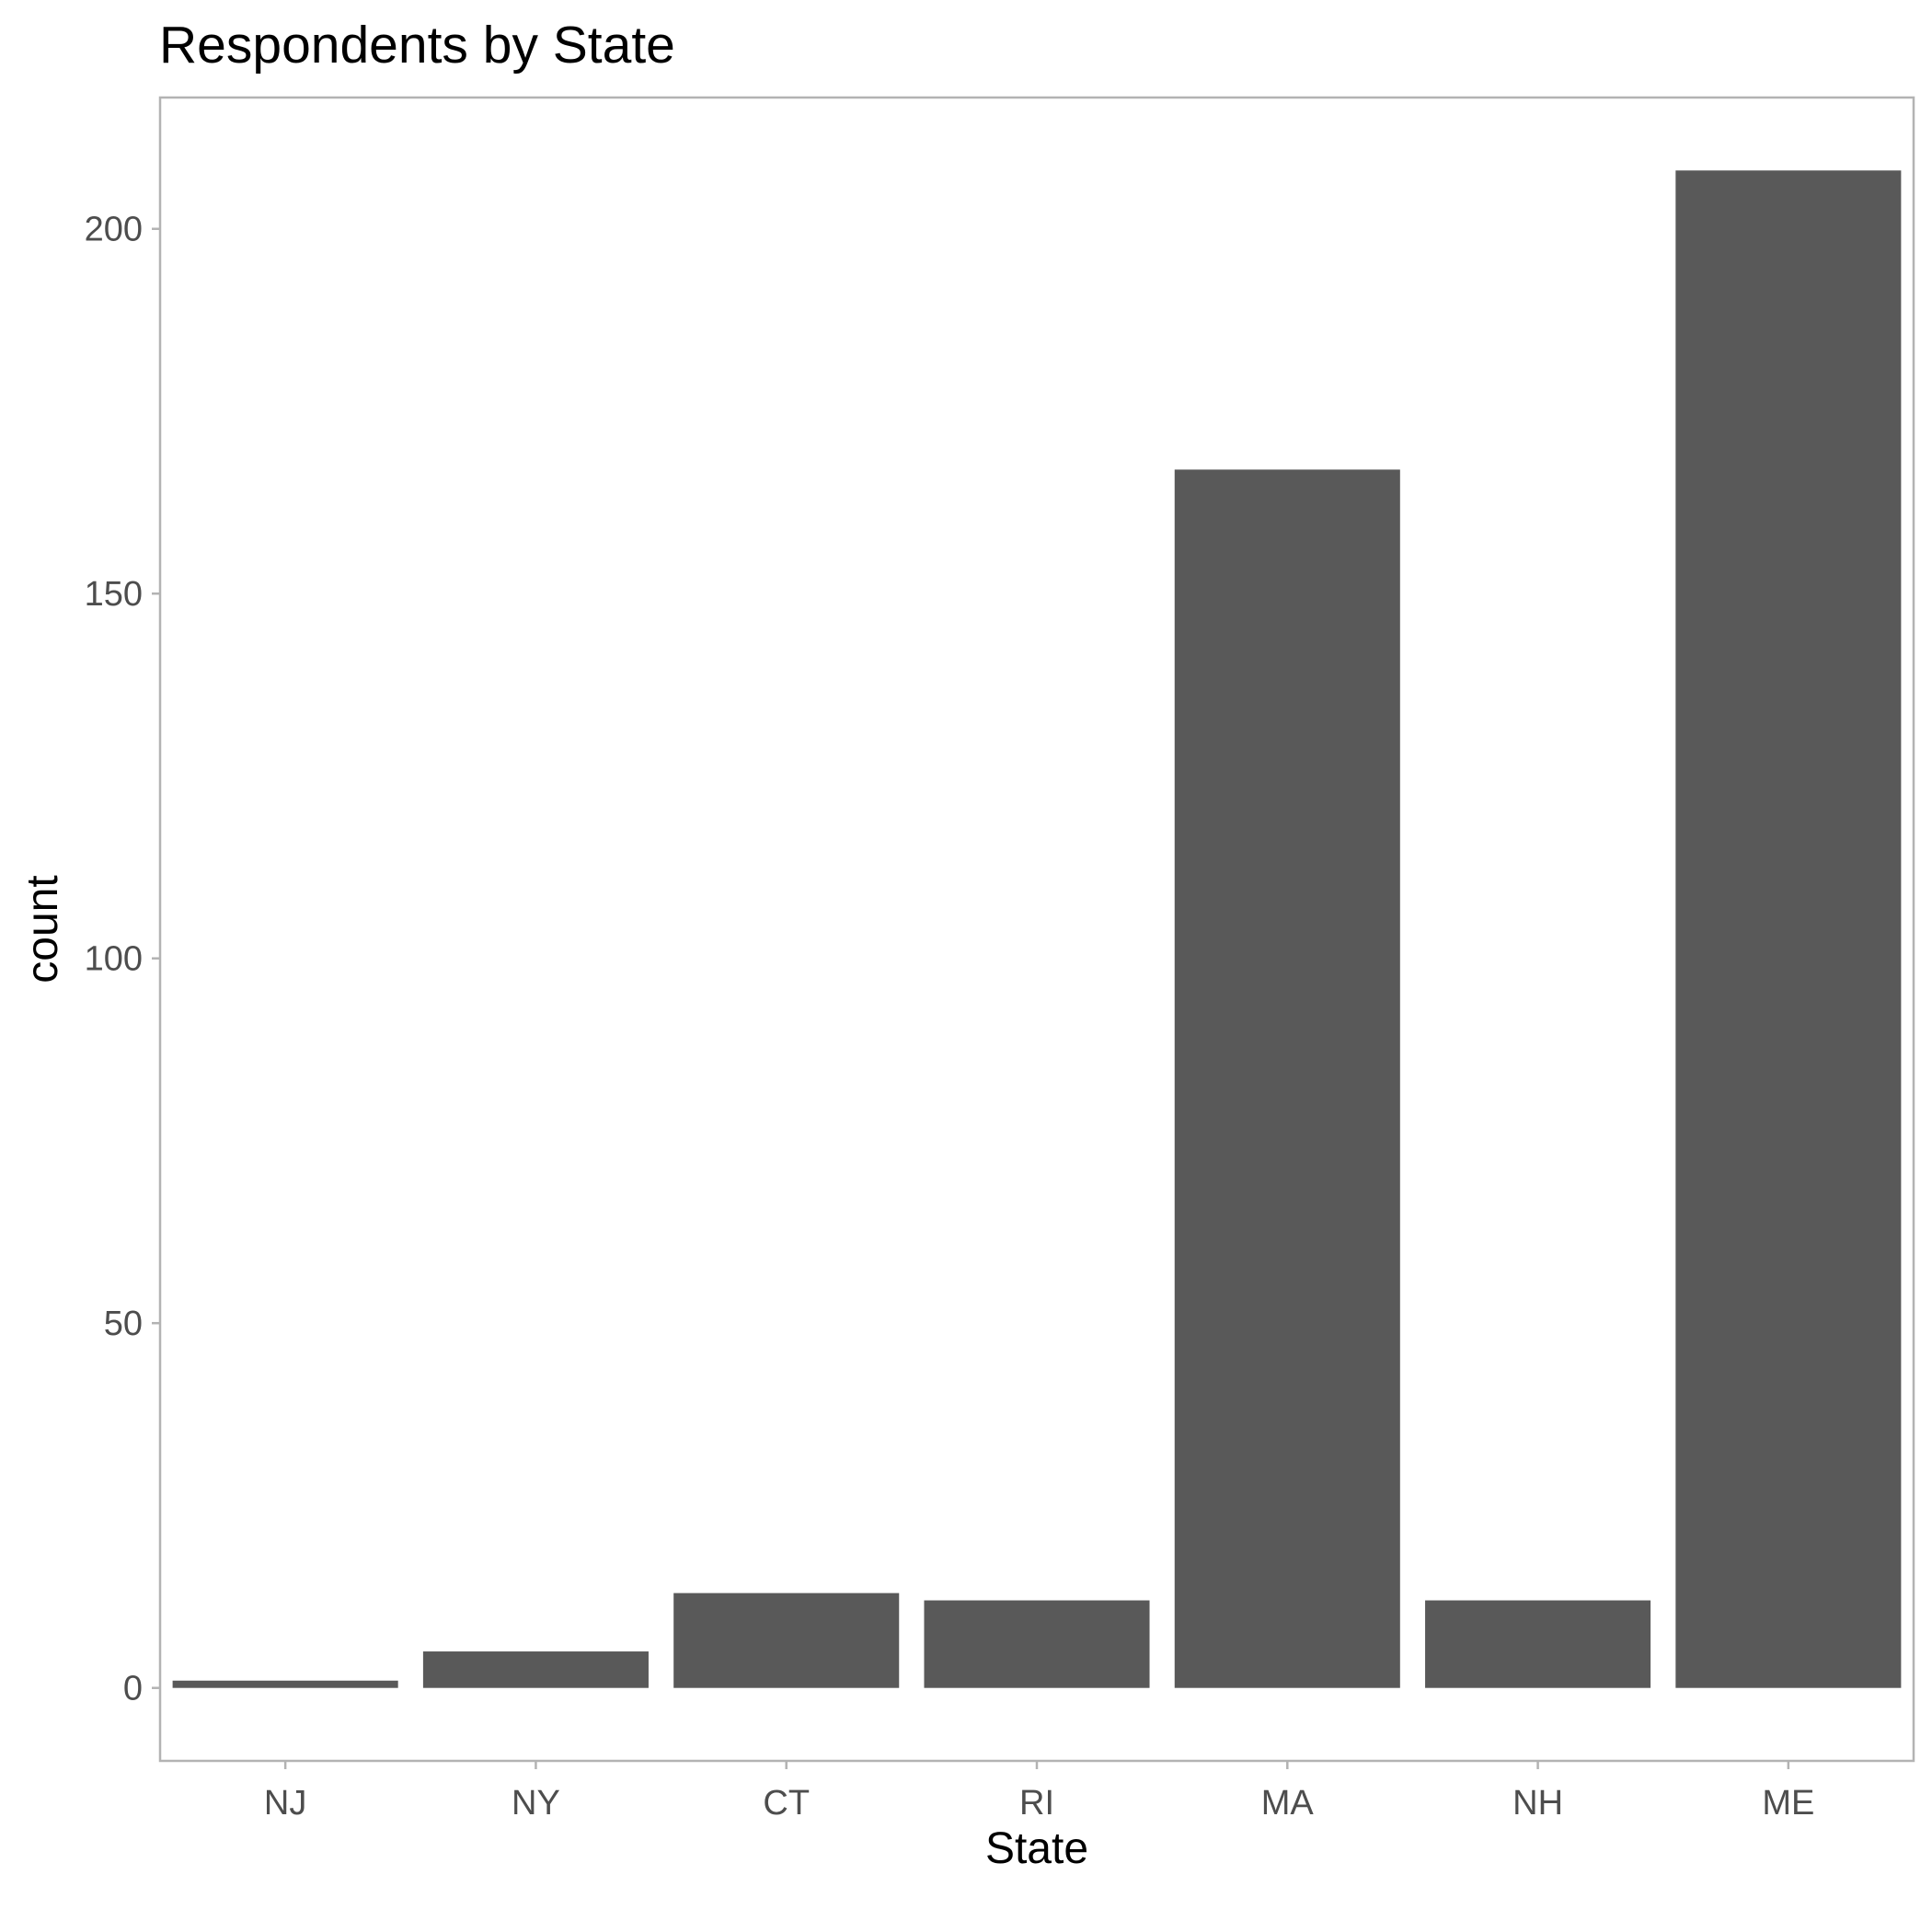  What do you see at coordinates (114, 594) in the screenshot?
I see `y-tick-label: 150` at bounding box center [114, 594].